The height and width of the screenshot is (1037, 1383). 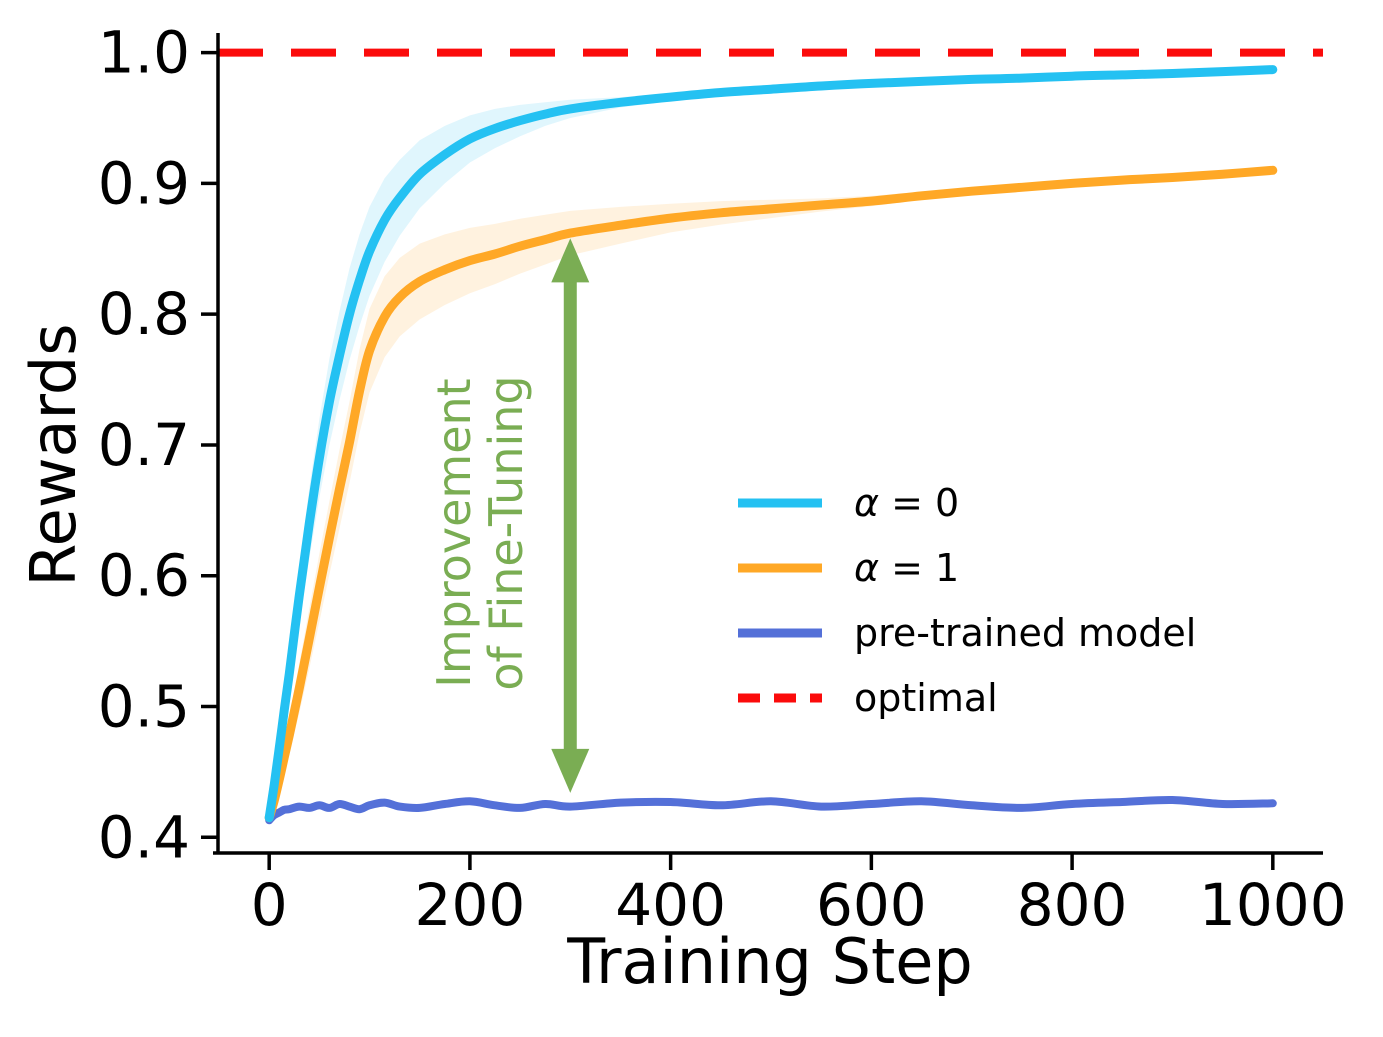 What do you see at coordinates (570, 770) in the screenshot?
I see `improvement-arrow-head-down` at bounding box center [570, 770].